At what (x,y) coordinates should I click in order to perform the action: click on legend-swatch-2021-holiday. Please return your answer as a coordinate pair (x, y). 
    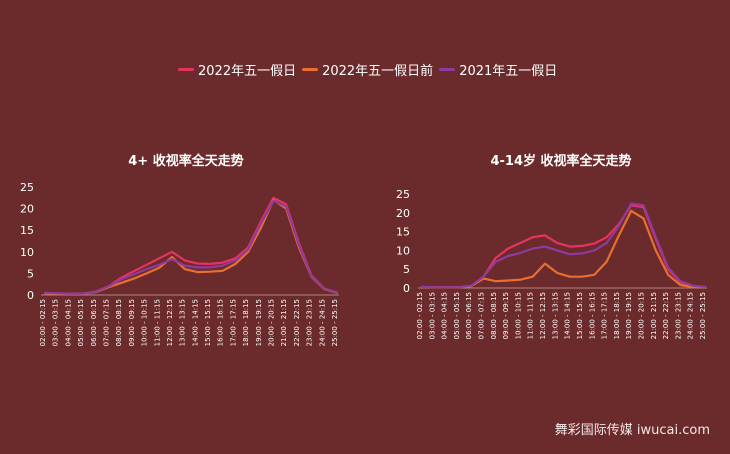
    Looking at the image, I should click on (447, 69).